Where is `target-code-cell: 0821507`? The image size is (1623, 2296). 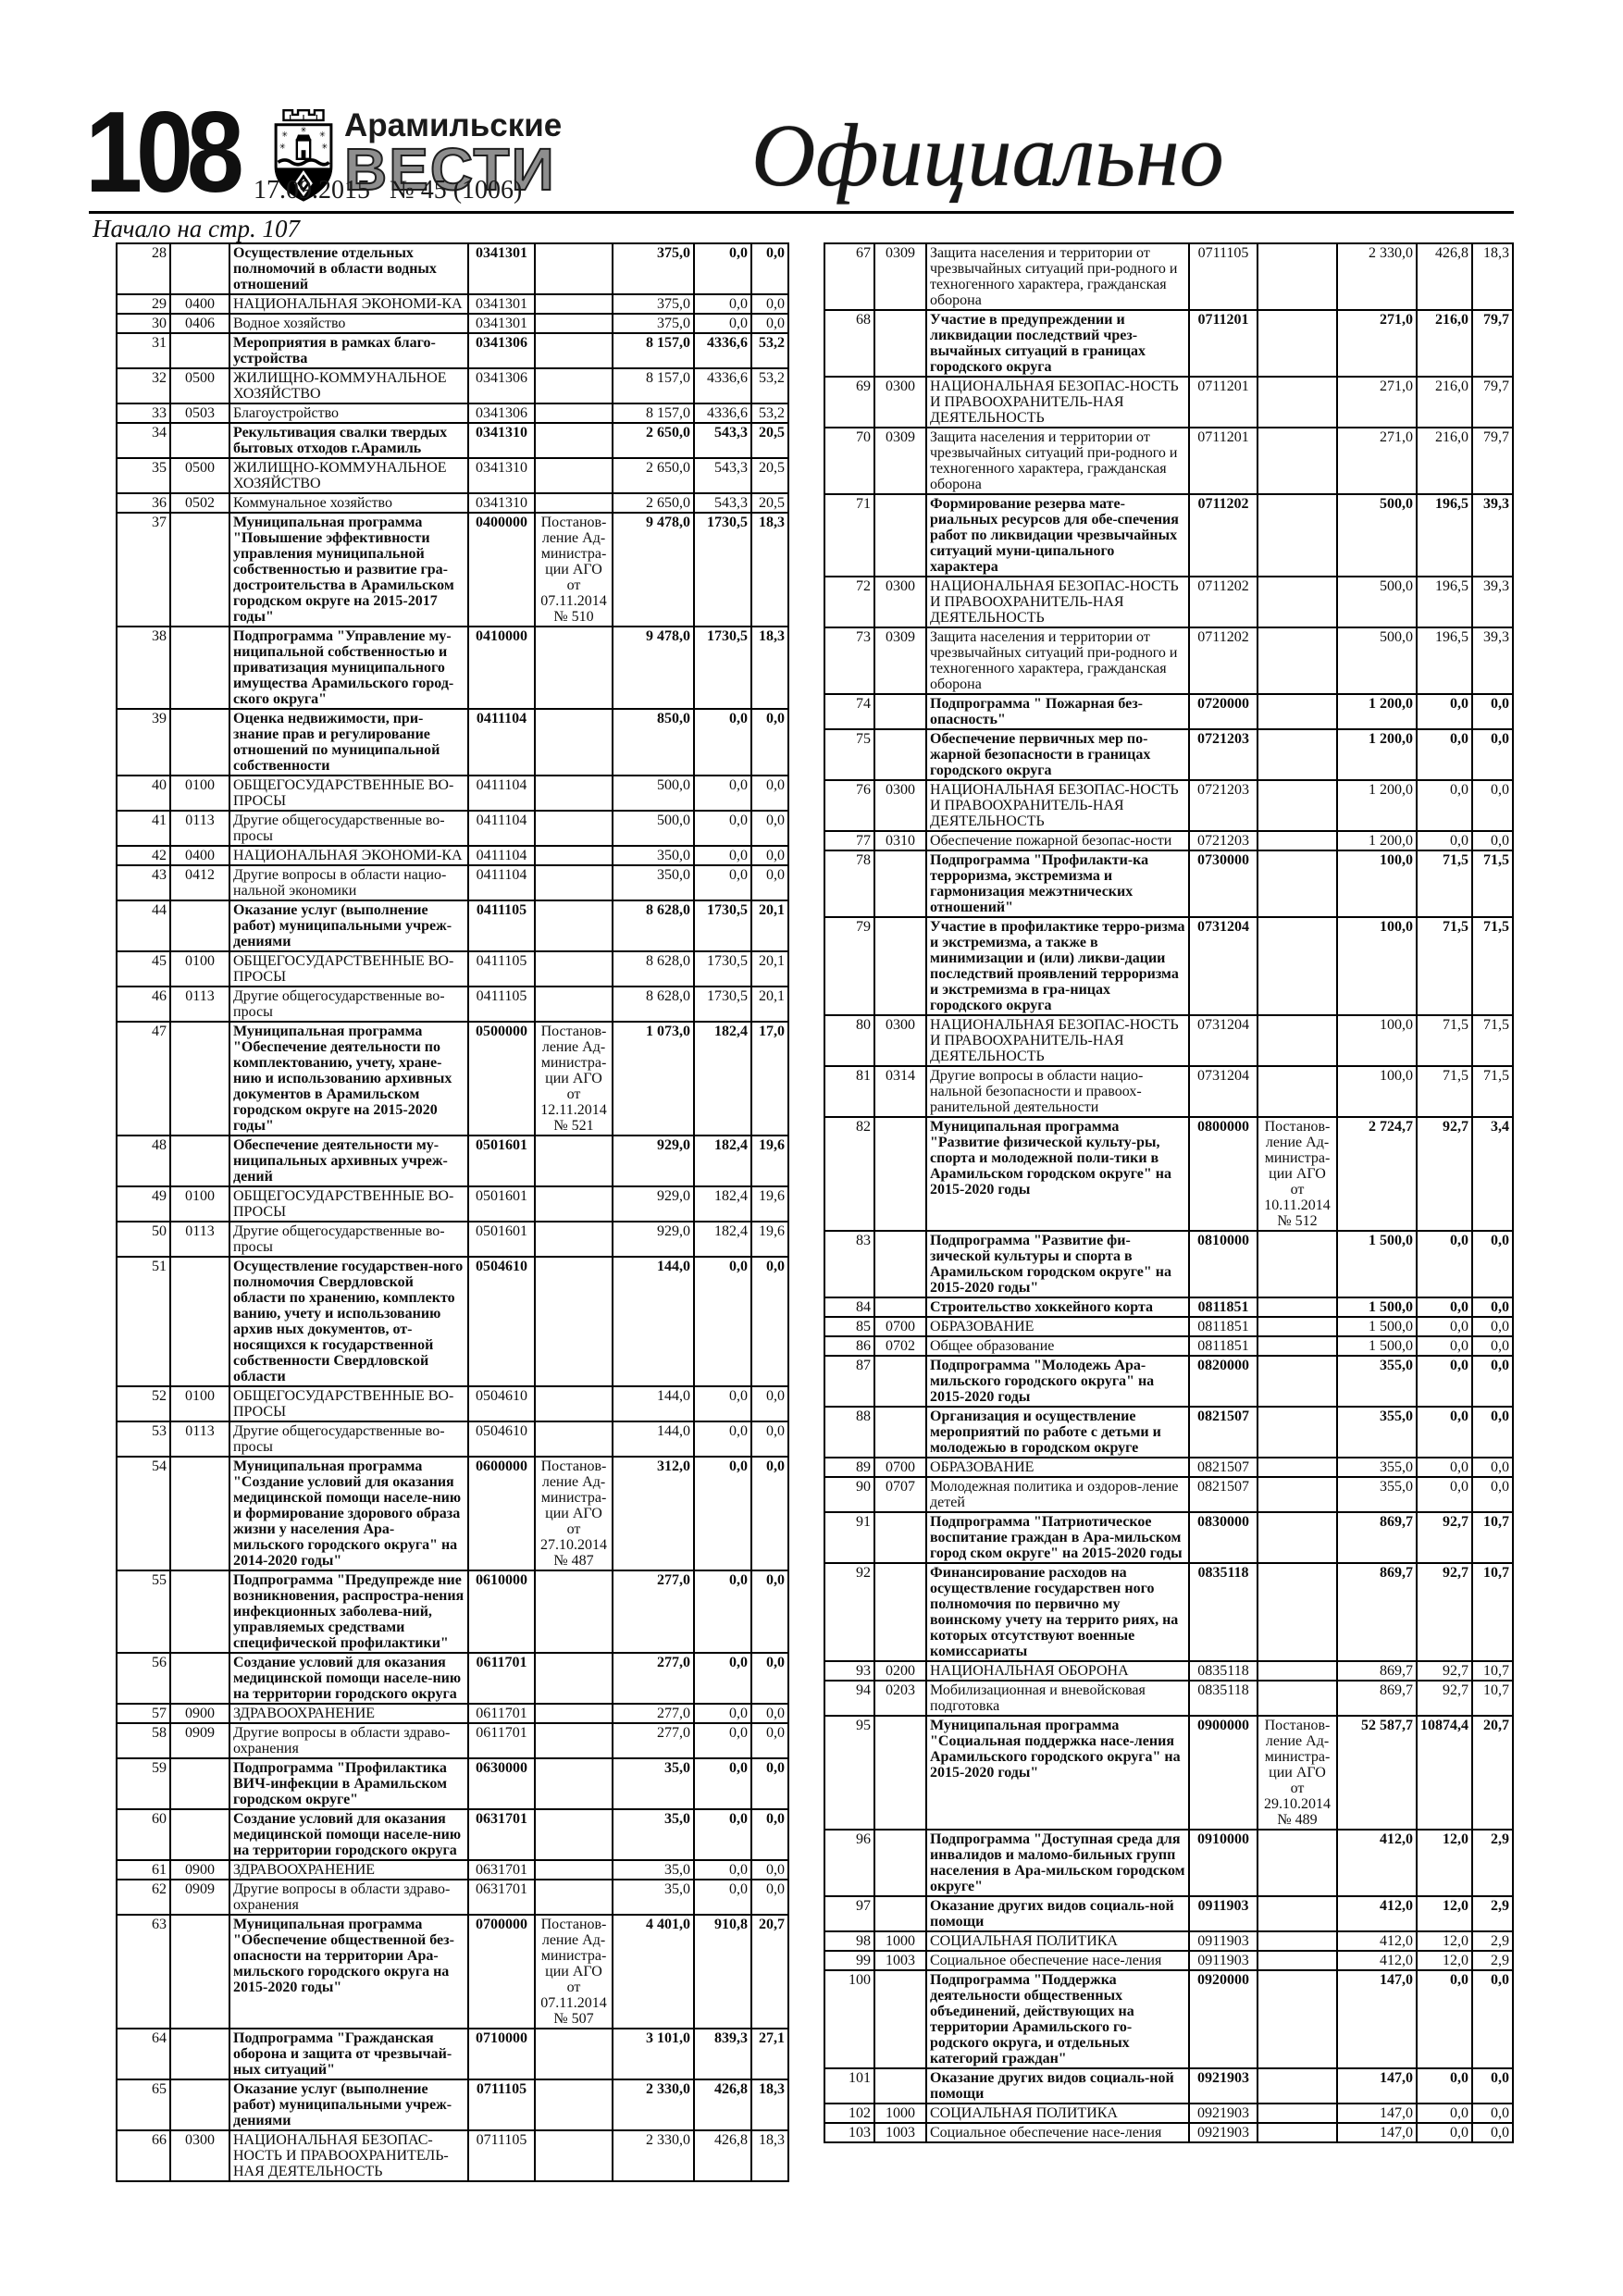 target-code-cell: 0821507 is located at coordinates (1223, 1495).